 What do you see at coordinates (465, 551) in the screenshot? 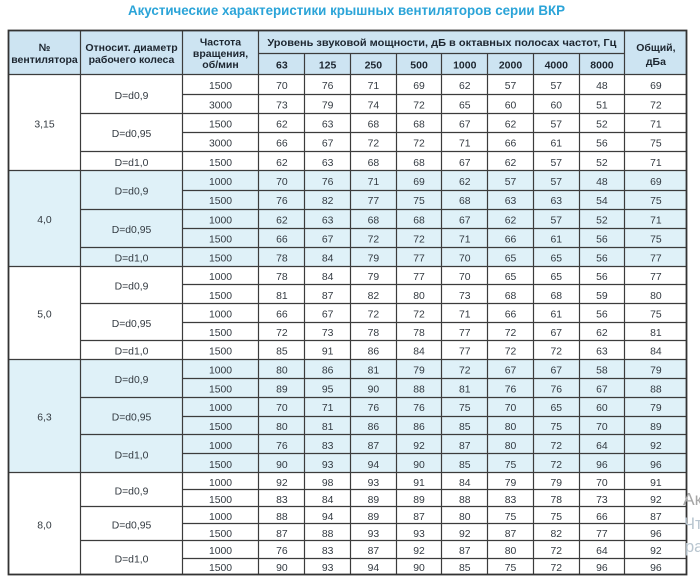
I see `svg-text: 87` at bounding box center [465, 551].